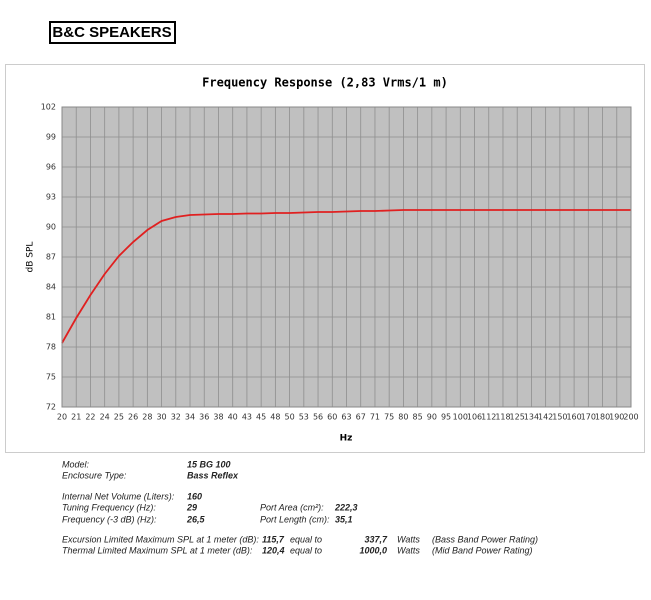 This screenshot has width=651, height=600. I want to click on spec-label: Internal Net Volume (Liters):, so click(118, 496).